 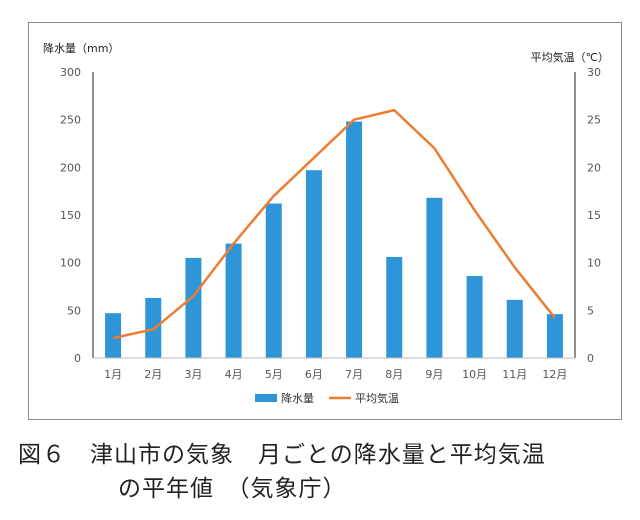 I want to click on y-left-tick-label: 150, so click(x=70, y=215).